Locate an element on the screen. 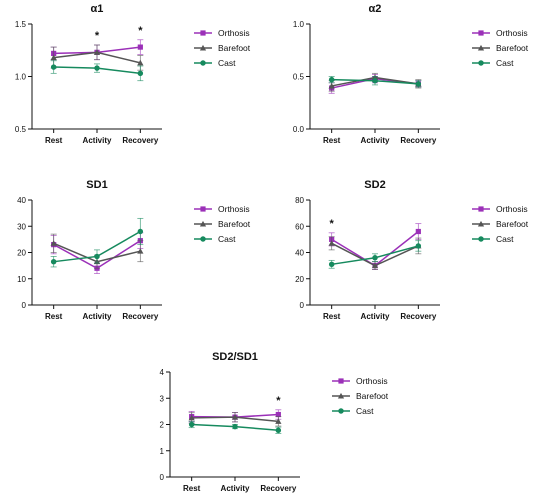  y-tick-label: 3 is located at coordinates (162, 398).